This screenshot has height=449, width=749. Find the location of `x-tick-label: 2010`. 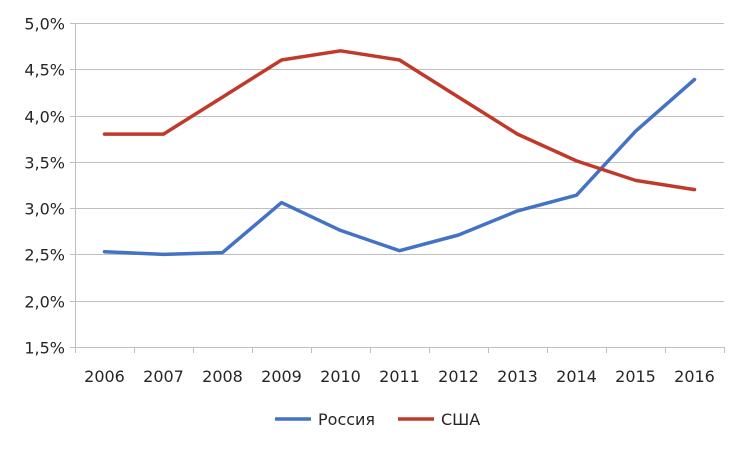

x-tick-label: 2010 is located at coordinates (340, 376).